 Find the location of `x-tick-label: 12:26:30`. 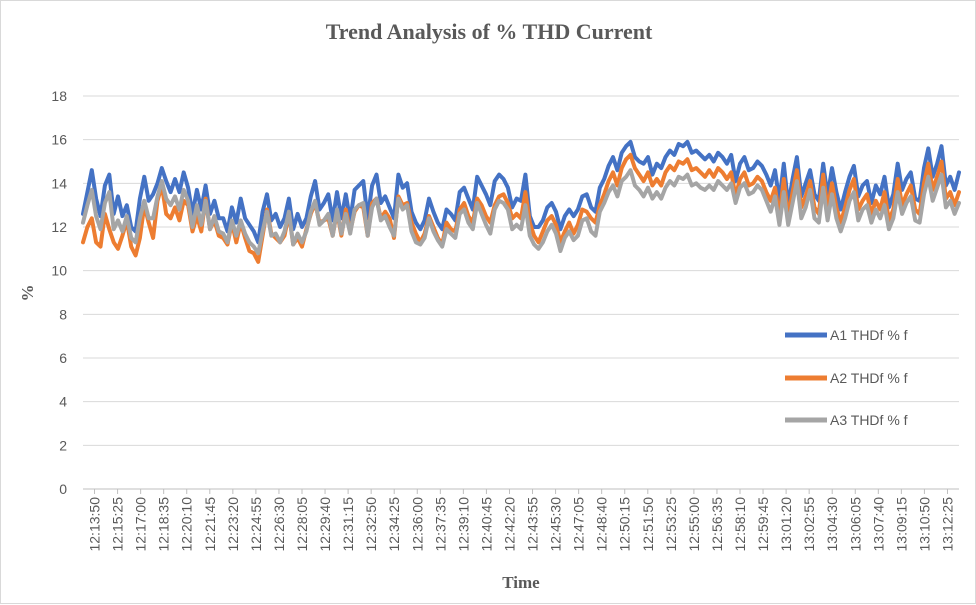

x-tick-label: 12:26:30 is located at coordinates (279, 524).